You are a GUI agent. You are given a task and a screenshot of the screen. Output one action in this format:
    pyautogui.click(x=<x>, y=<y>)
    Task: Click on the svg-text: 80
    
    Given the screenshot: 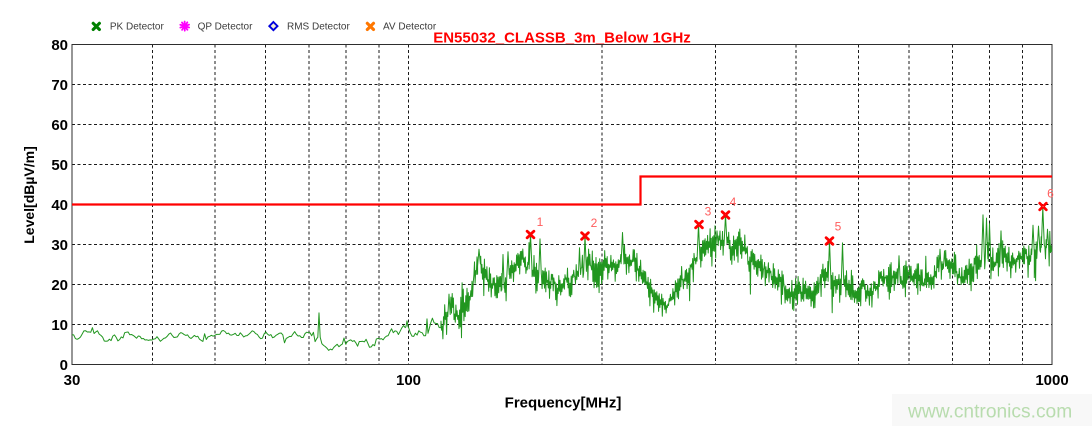 What is the action you would take?
    pyautogui.click(x=59, y=45)
    